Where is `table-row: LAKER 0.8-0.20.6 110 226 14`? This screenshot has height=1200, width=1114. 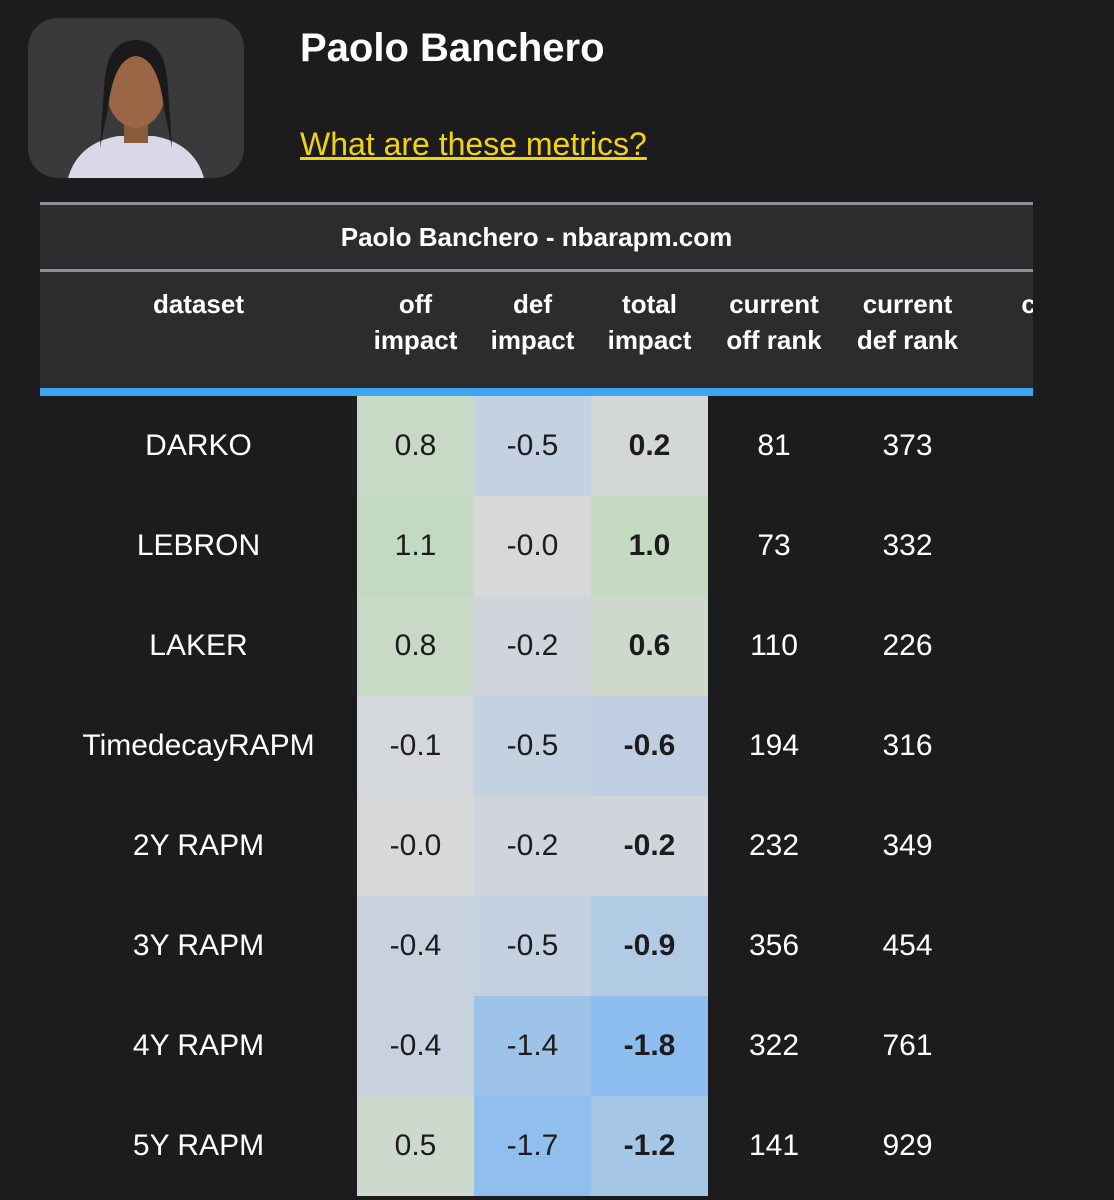 table-row: LAKER 0.8-0.20.6 110 226 14 is located at coordinates (536, 646).